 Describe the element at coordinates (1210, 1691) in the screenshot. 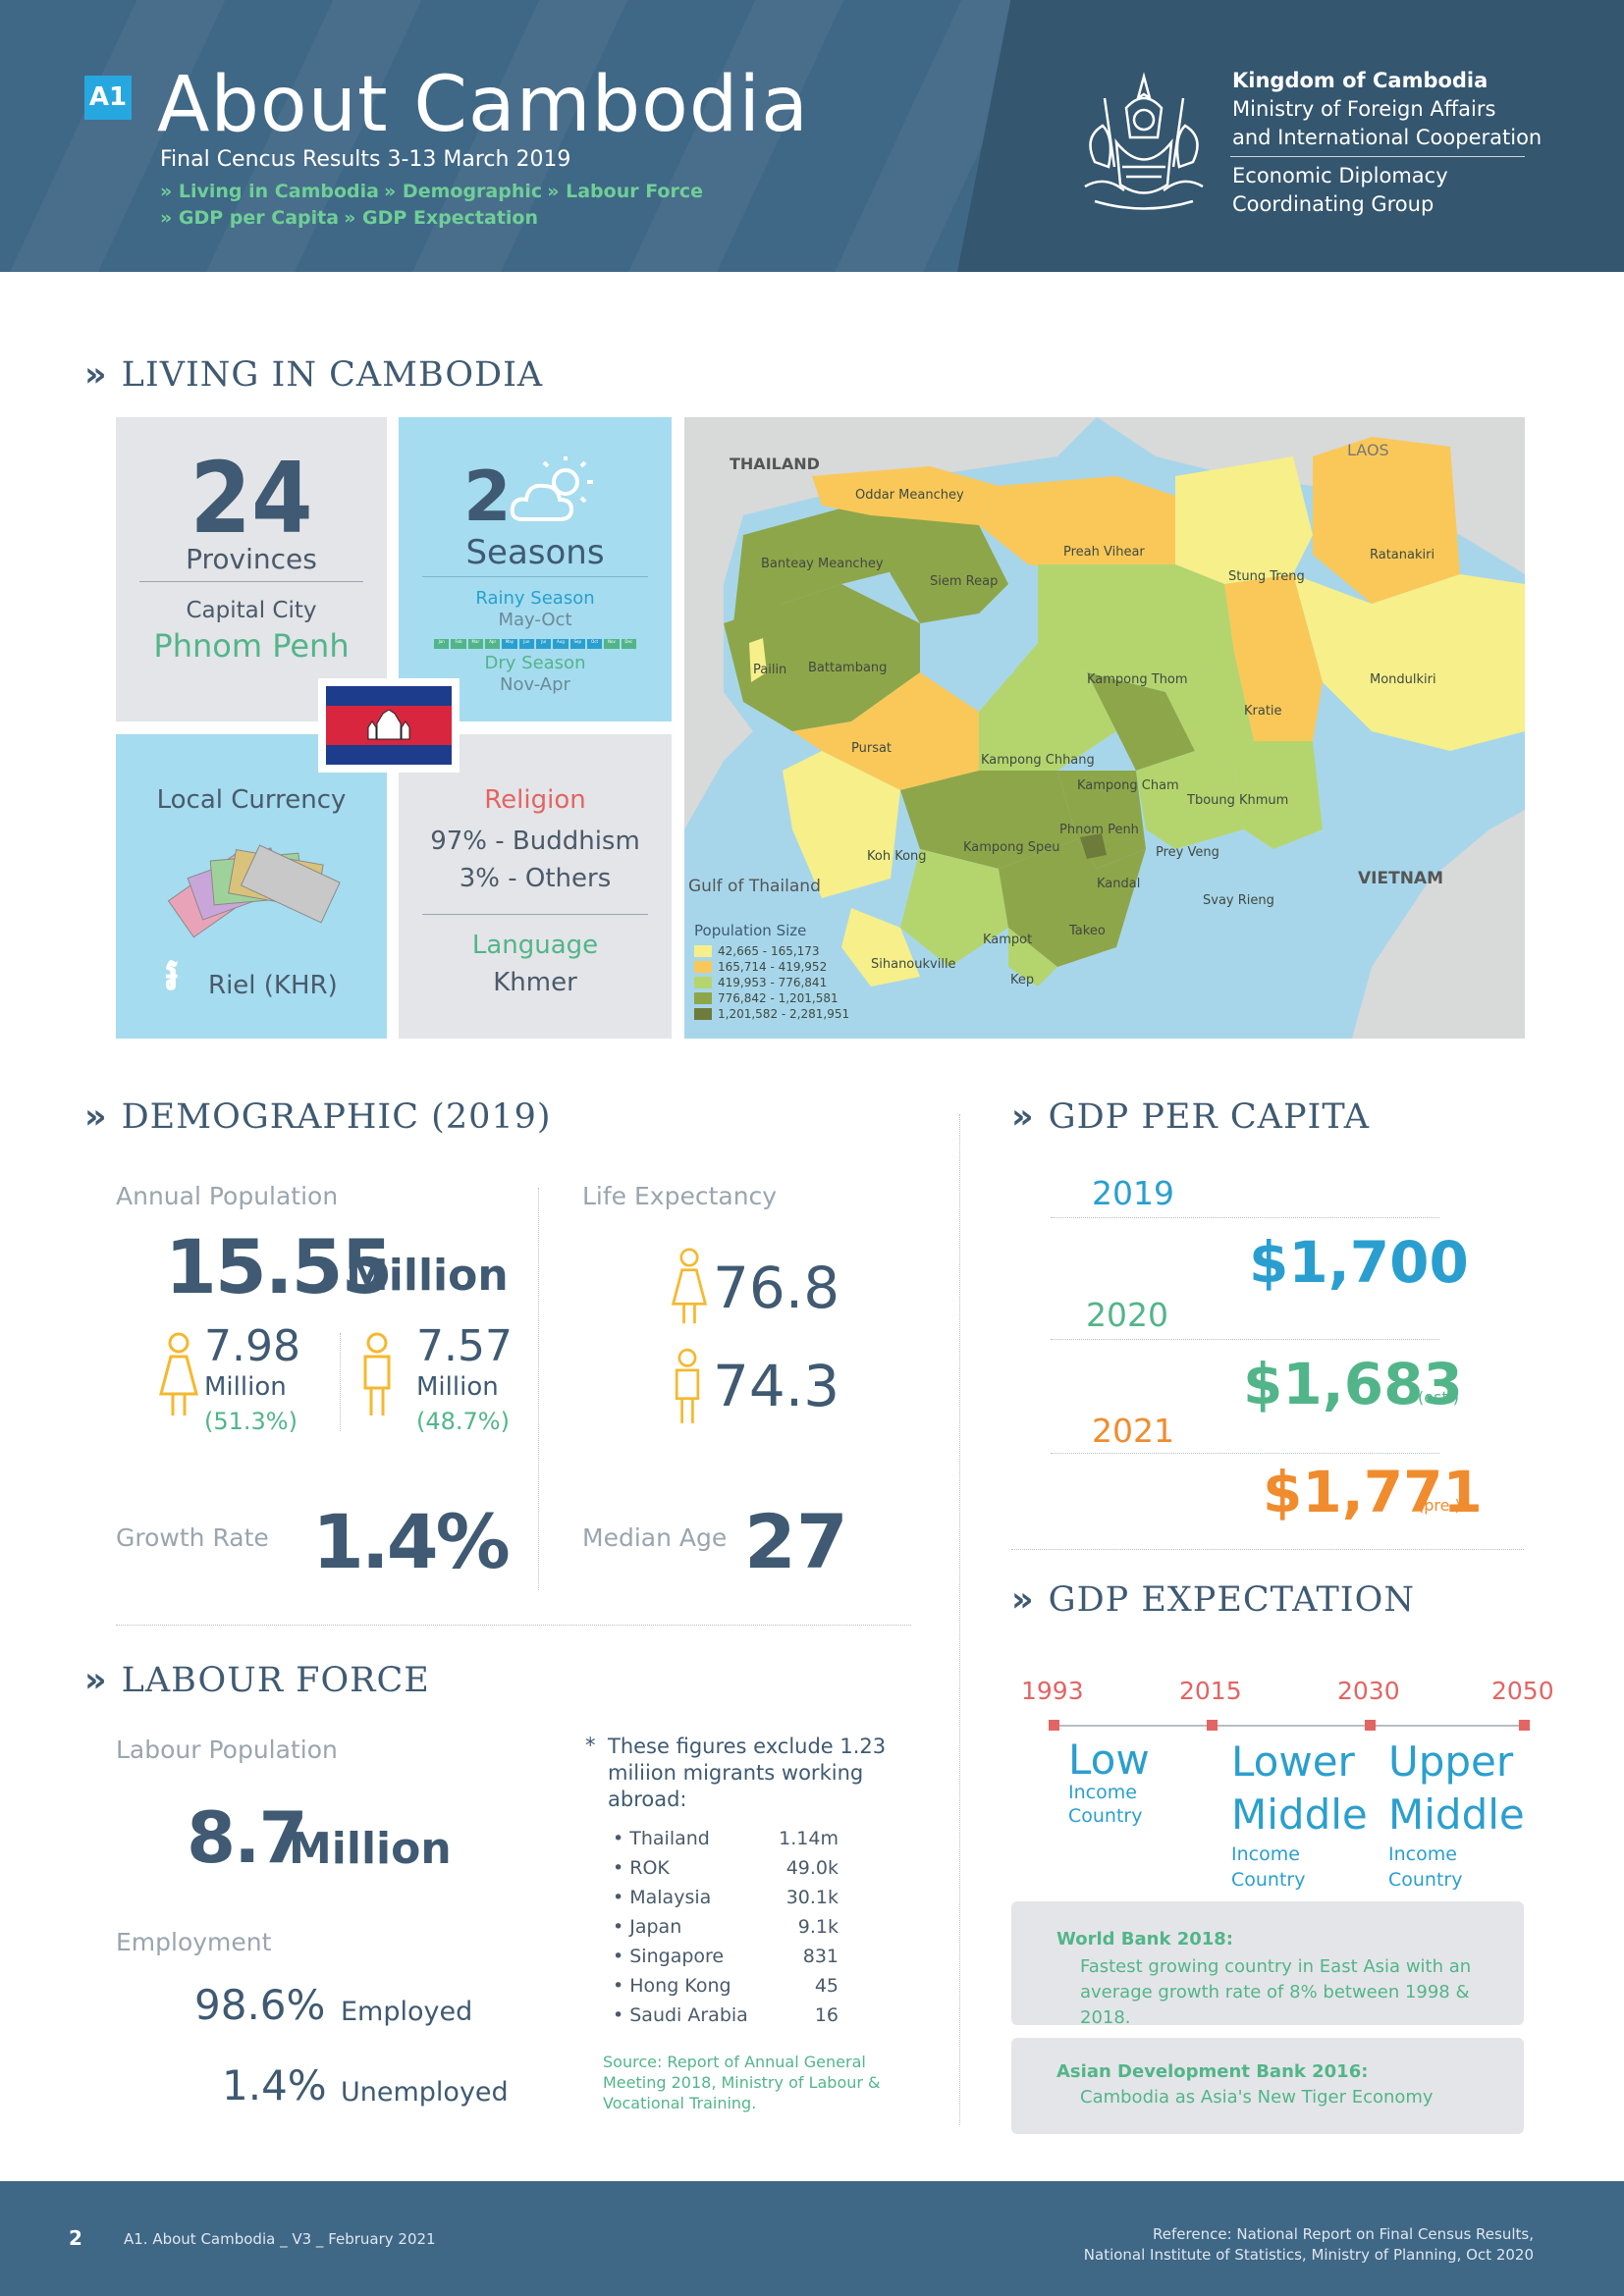

I see `timeline-2015: 2015` at that location.